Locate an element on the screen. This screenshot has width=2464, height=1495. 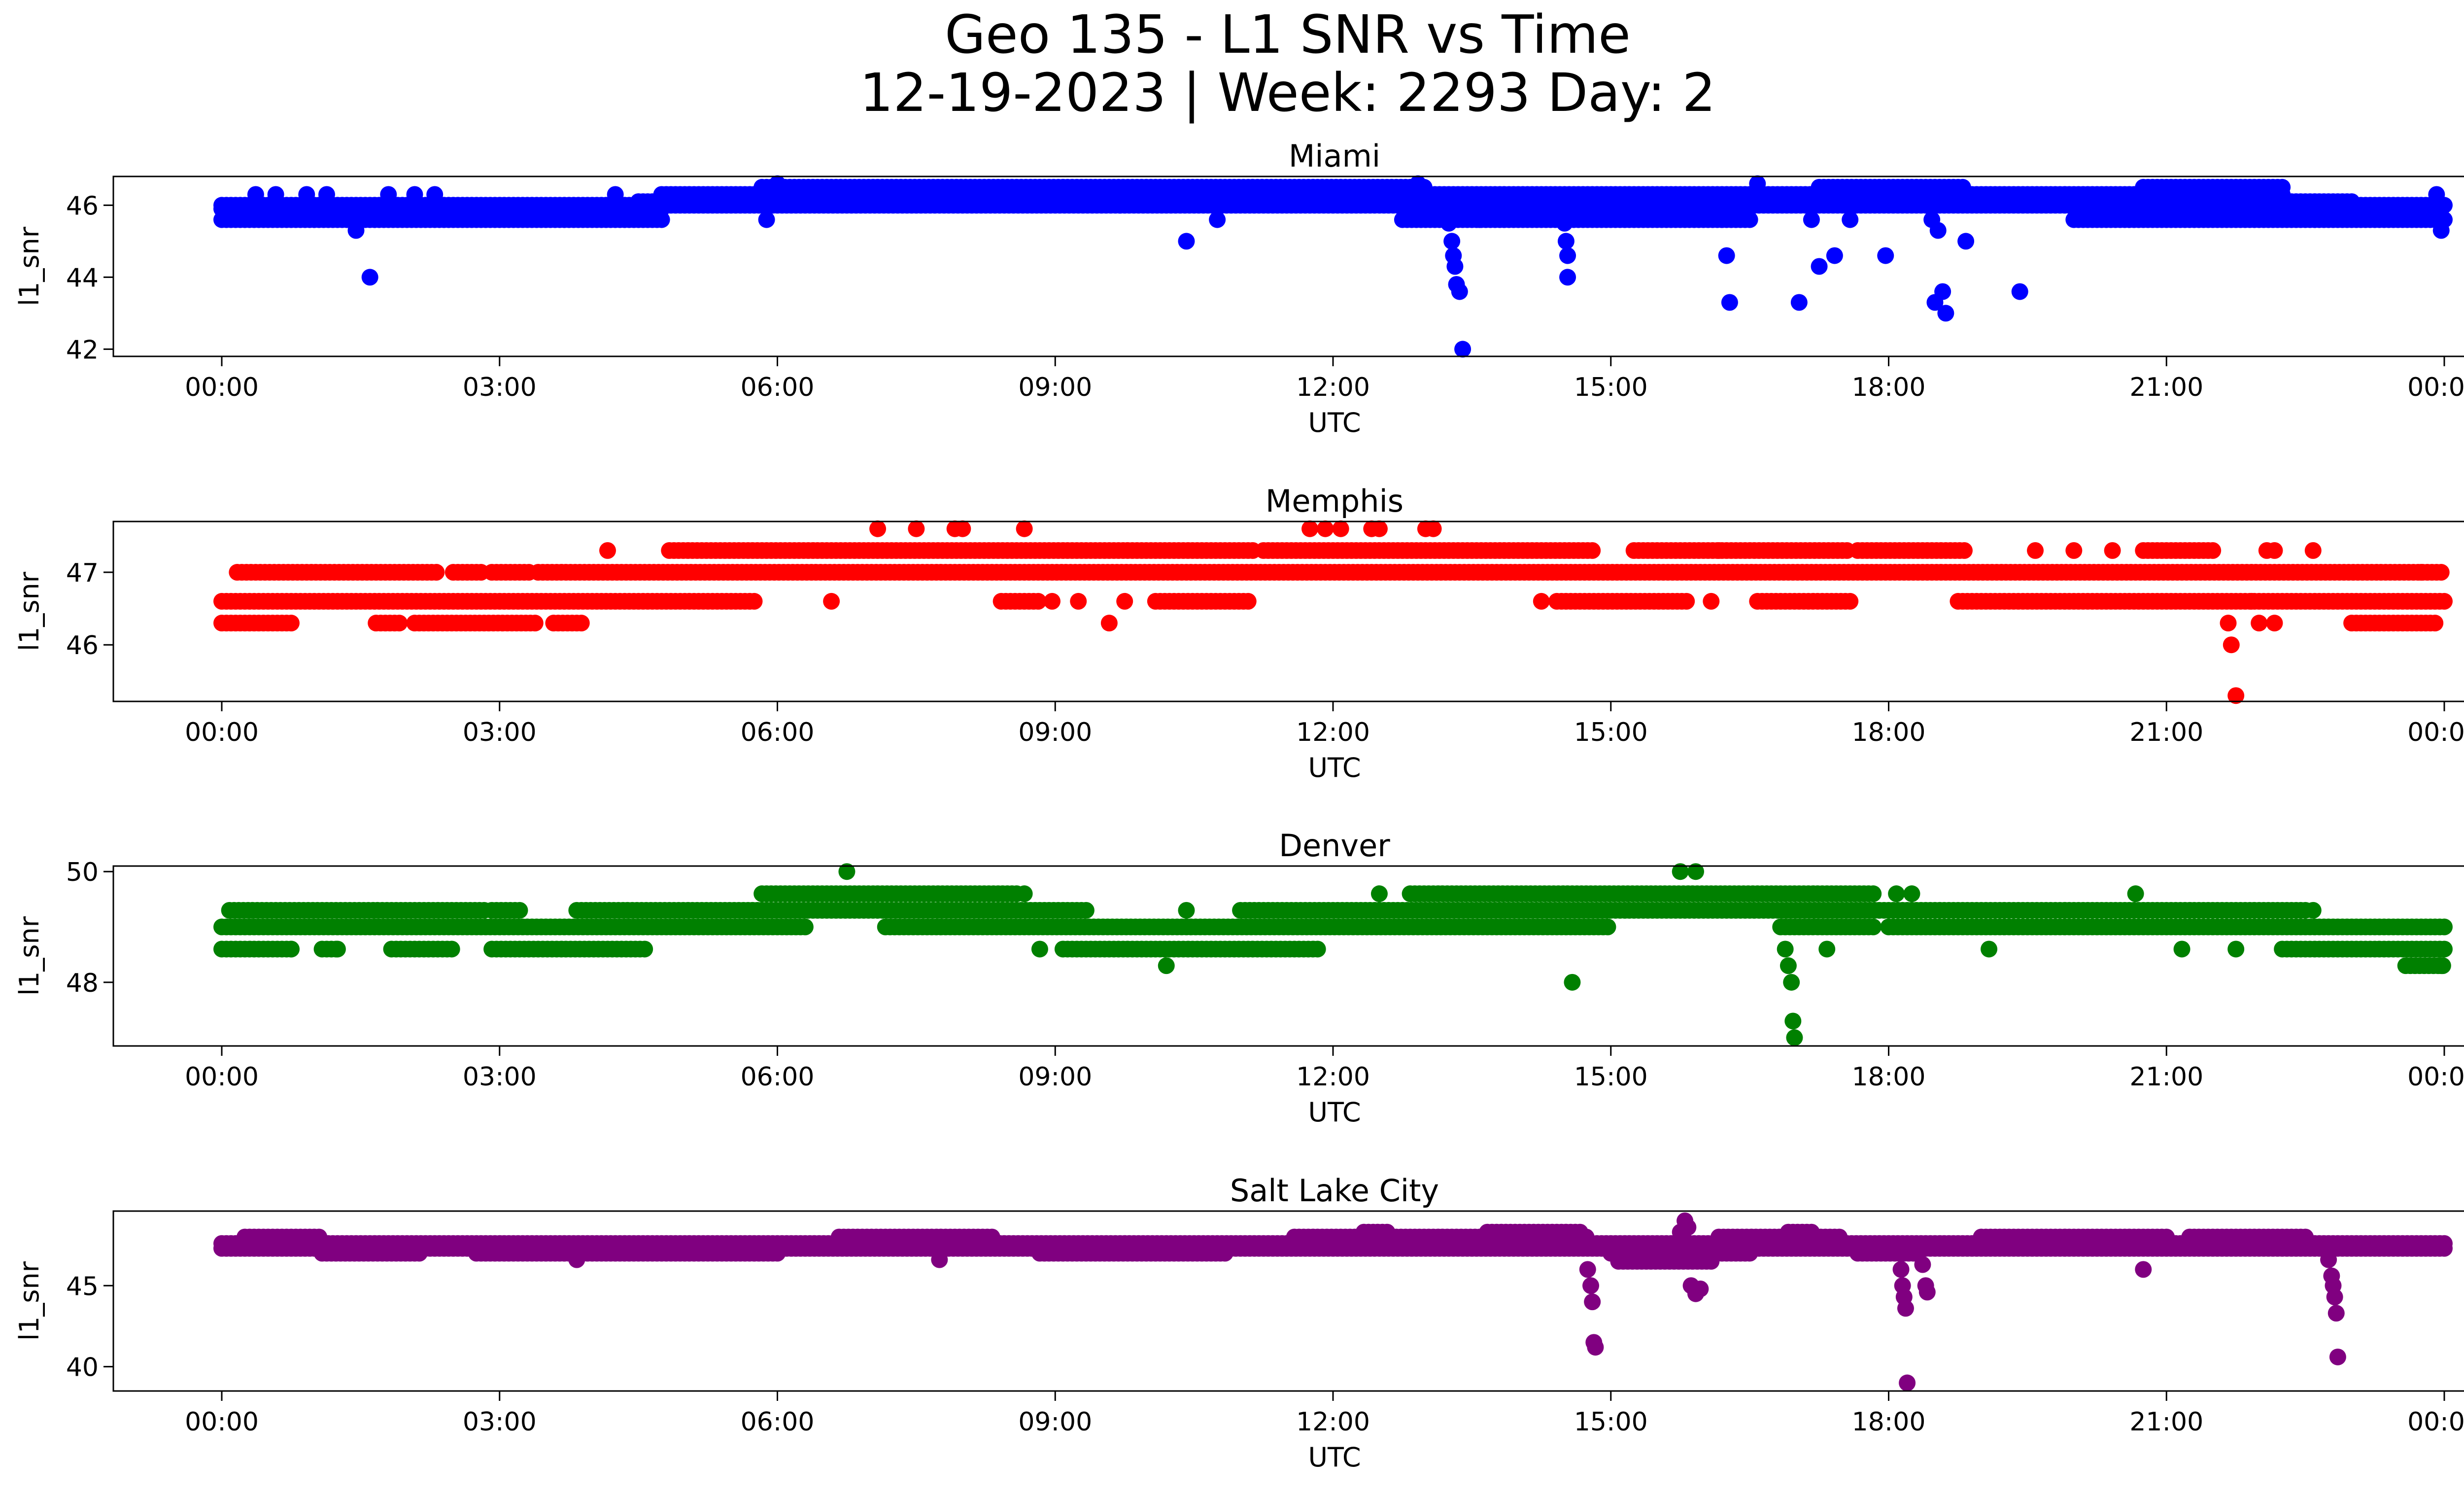
subplot-title: Denver is located at coordinates (1334, 846).